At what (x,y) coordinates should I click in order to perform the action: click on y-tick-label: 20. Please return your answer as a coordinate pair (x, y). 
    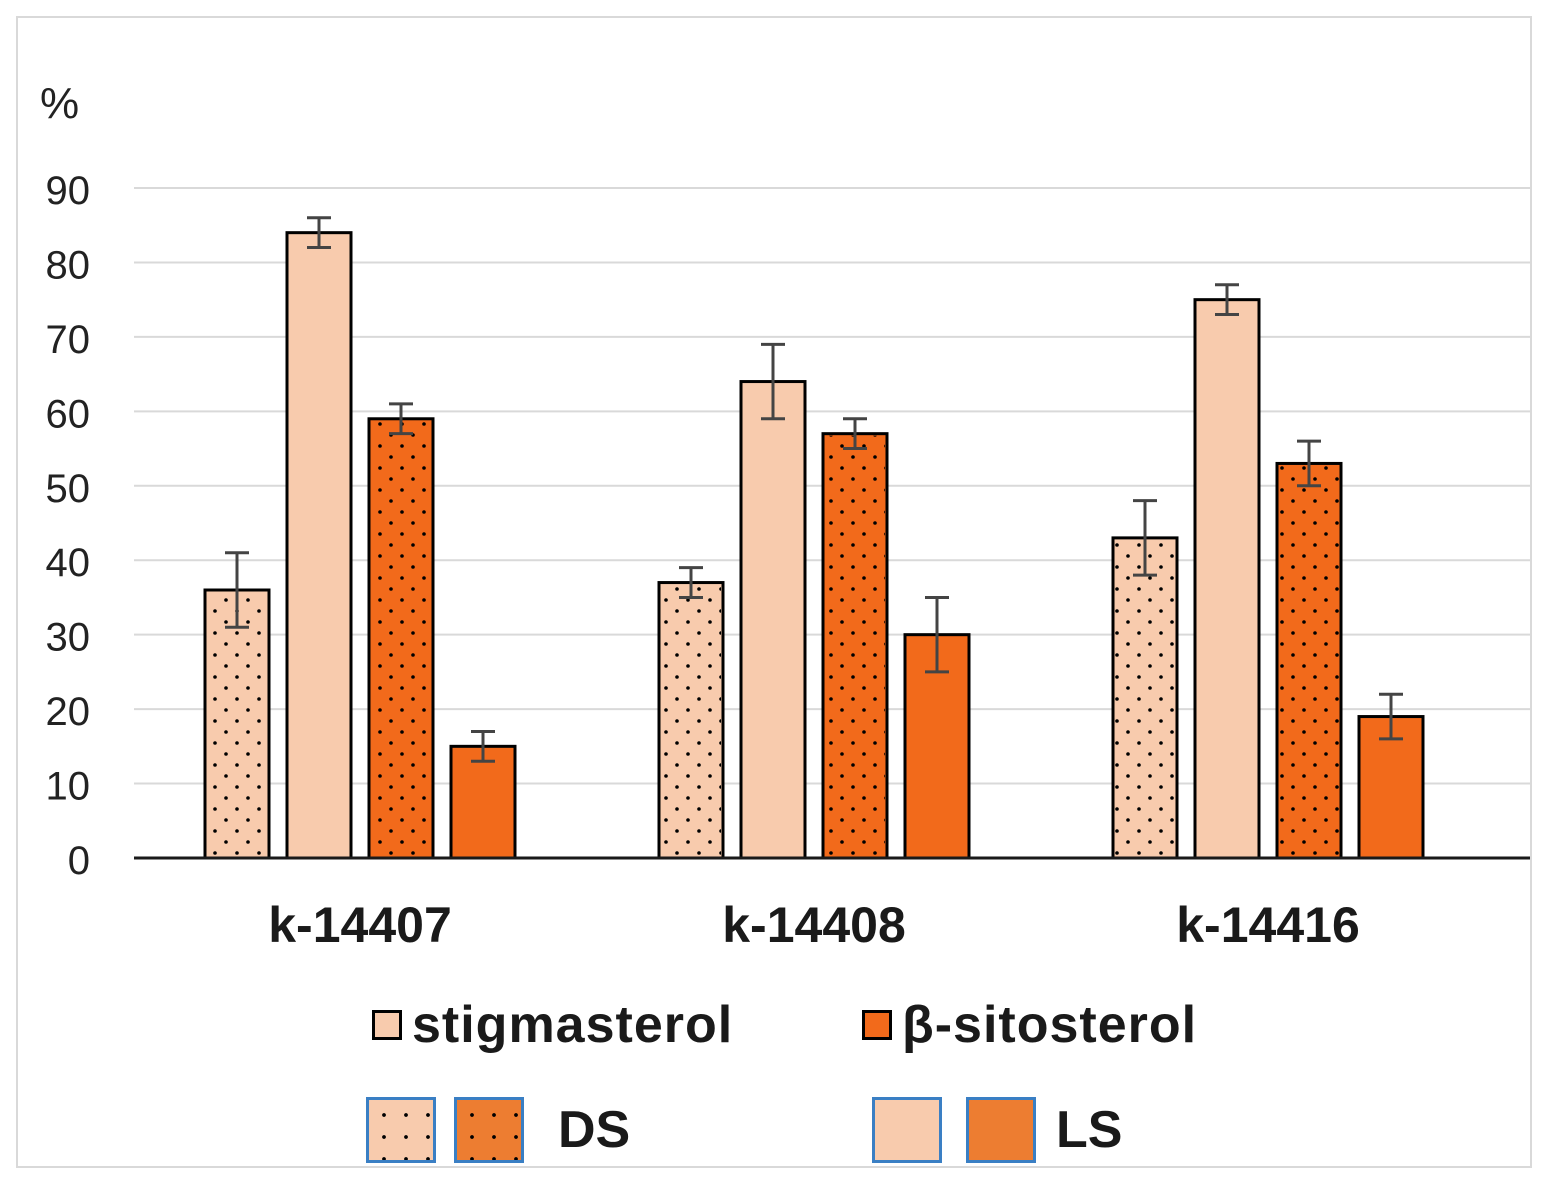
    Looking at the image, I should click on (68, 712).